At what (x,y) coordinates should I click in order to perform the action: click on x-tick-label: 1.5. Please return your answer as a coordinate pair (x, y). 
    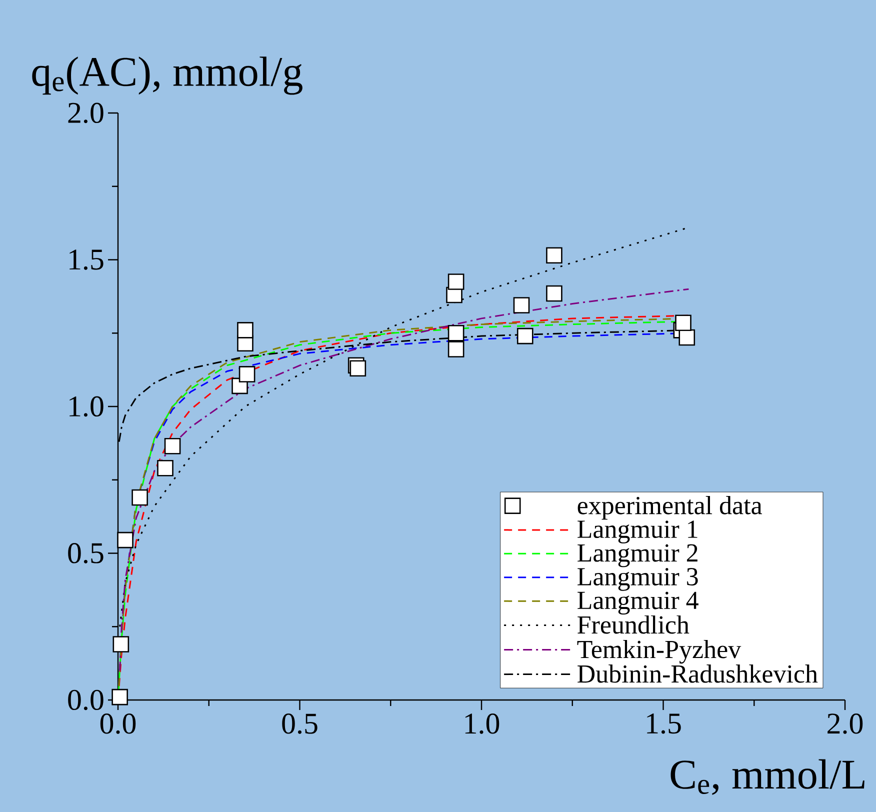
    Looking at the image, I should click on (664, 724).